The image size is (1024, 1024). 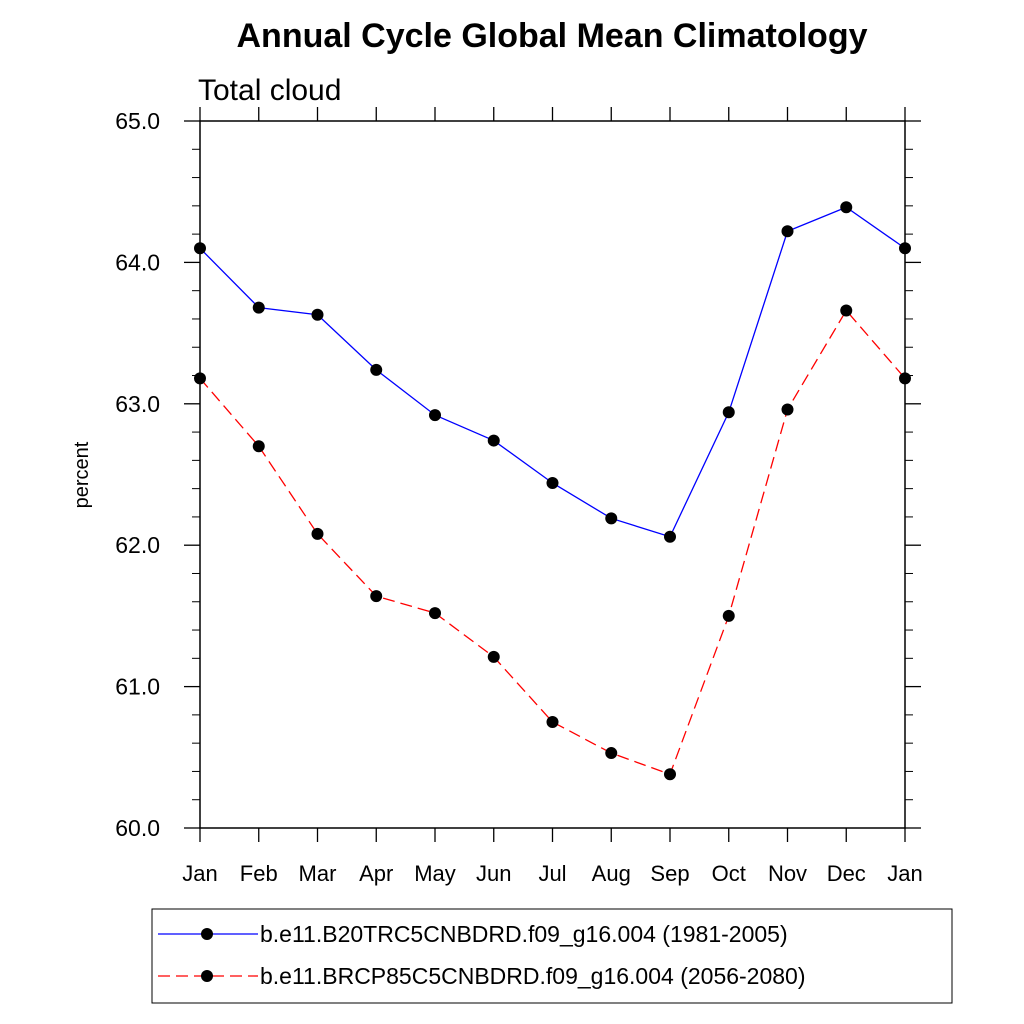 I want to click on x-tick-label: Jun, so click(x=493, y=873).